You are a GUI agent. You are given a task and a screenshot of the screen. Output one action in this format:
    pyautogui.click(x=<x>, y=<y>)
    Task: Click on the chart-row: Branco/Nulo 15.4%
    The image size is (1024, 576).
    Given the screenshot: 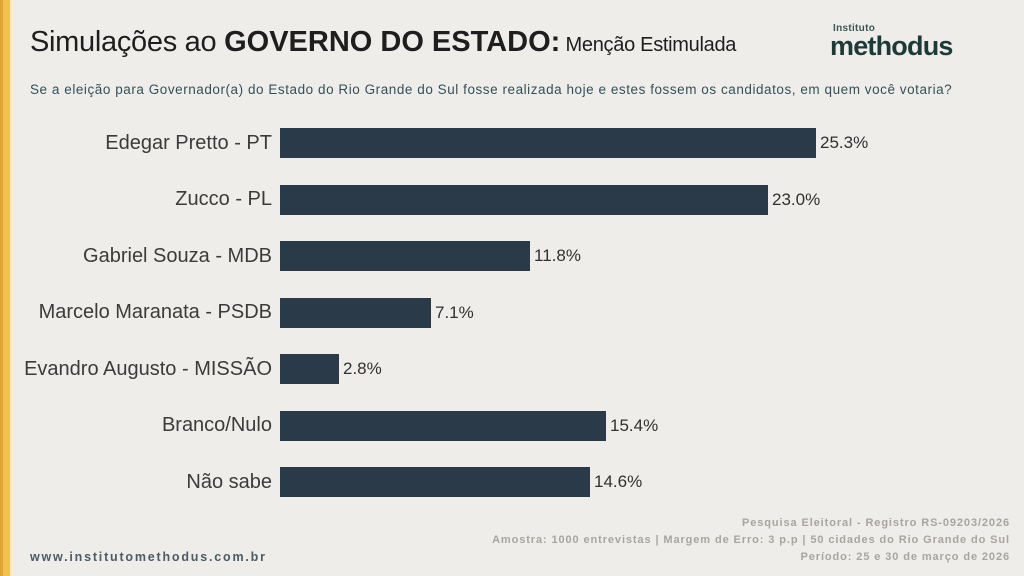 What is the action you would take?
    pyautogui.click(x=512, y=425)
    